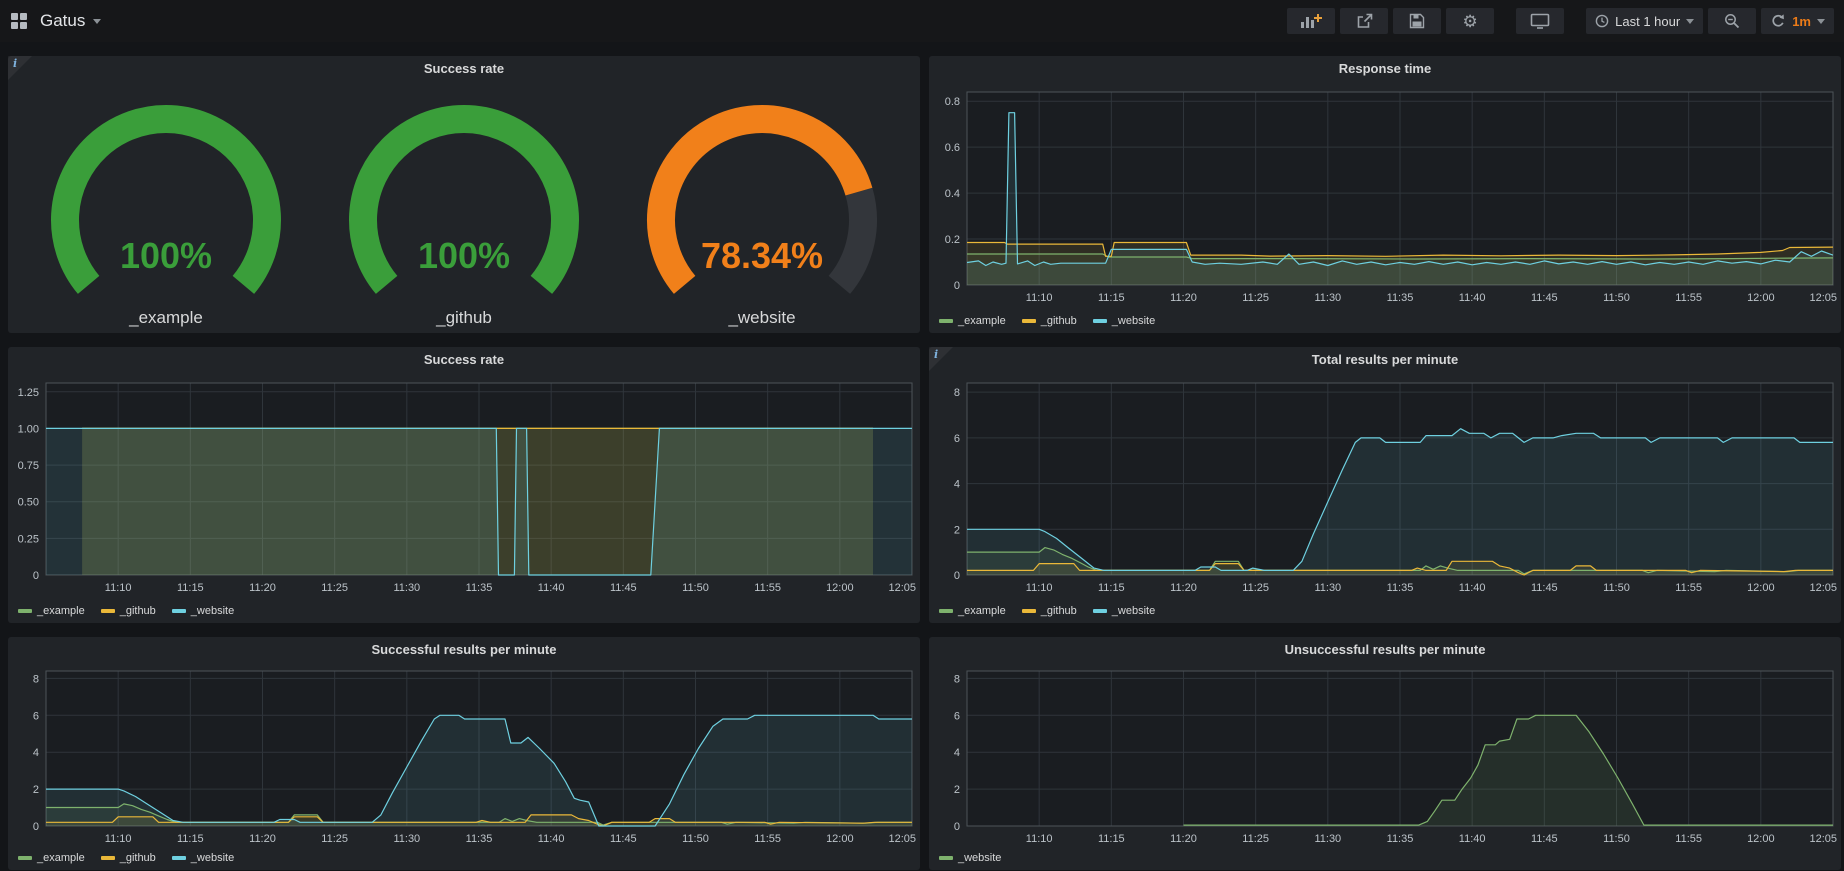 This screenshot has height=871, width=1844. Describe the element at coordinates (464, 317) in the screenshot. I see `gauge-label: _github` at that location.